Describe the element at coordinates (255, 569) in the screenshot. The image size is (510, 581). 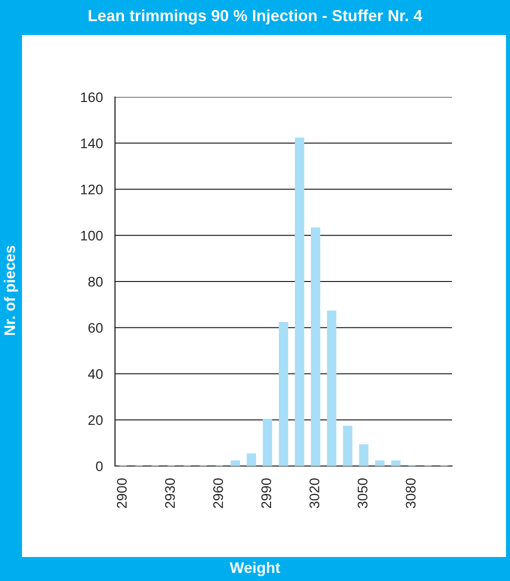
I see `x-axis-title: Weight` at that location.